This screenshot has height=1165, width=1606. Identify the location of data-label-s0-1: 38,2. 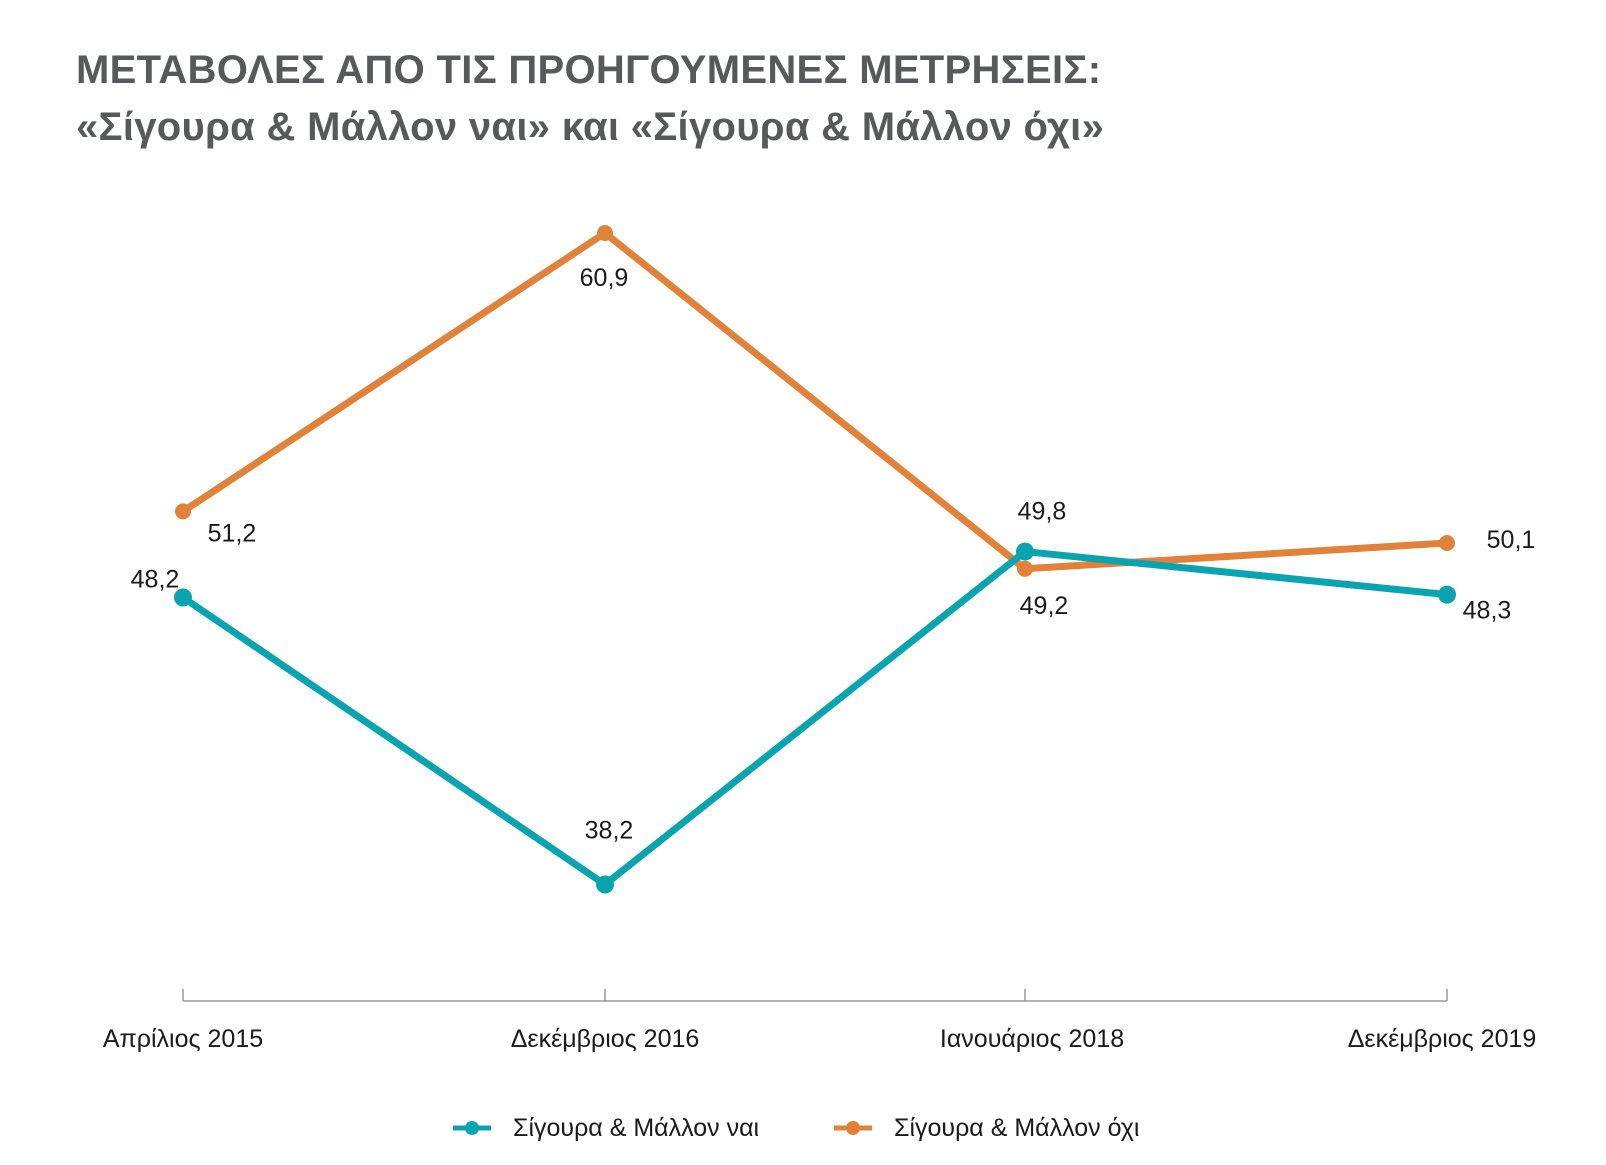
(609, 831).